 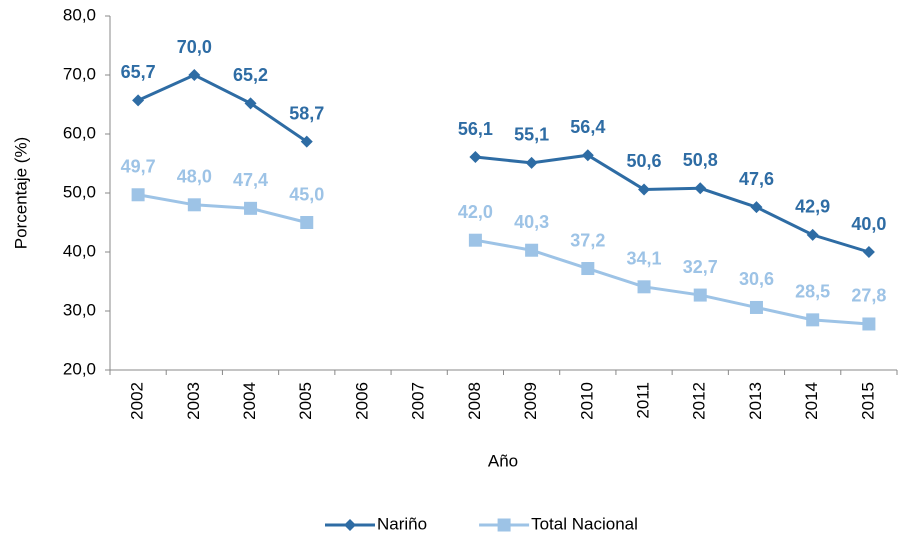 I want to click on x-tick-label: 2004, so click(x=249, y=401).